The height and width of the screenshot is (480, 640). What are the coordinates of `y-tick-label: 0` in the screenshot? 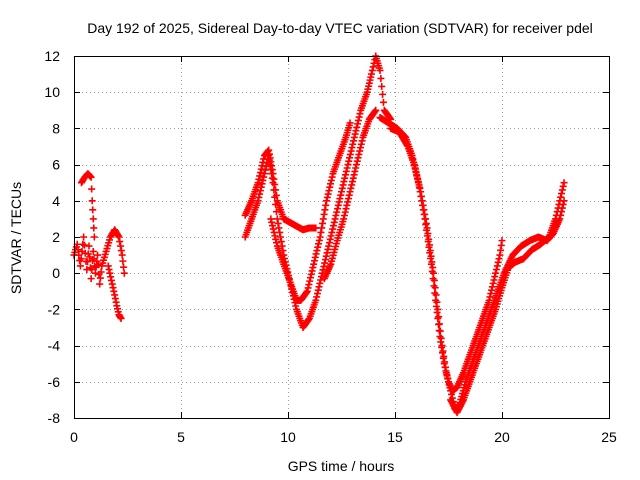 It's located at (56, 273).